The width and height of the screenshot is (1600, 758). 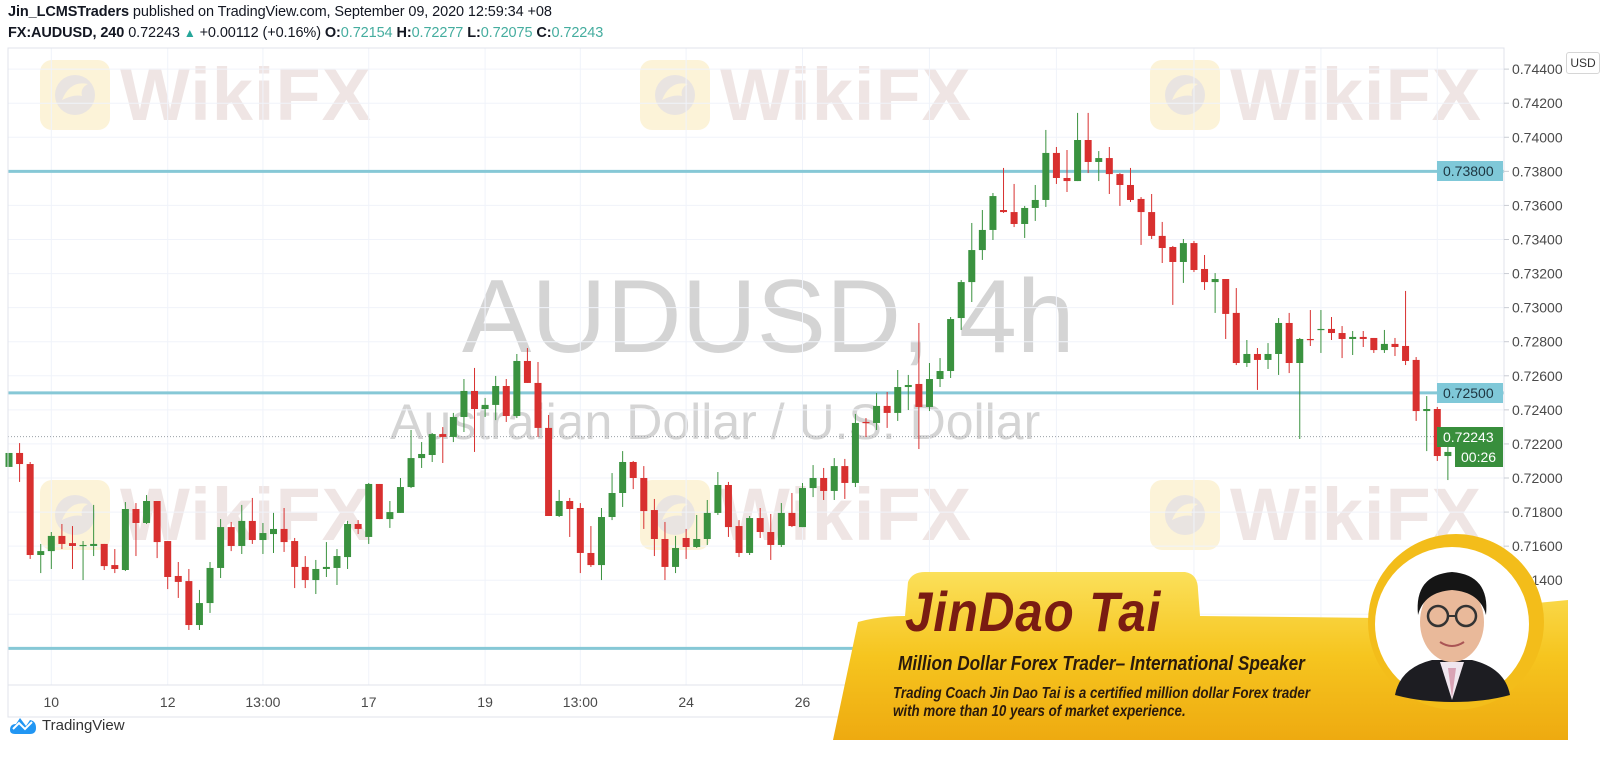 What do you see at coordinates (68, 12) in the screenshot?
I see `author-name: Jin_LCMSTraders` at bounding box center [68, 12].